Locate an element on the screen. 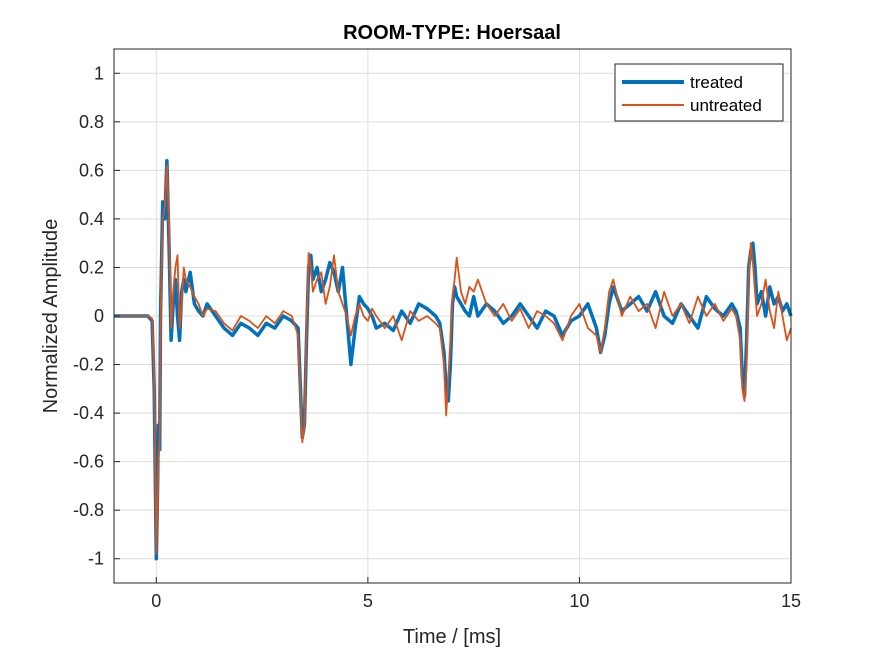  y-tick-label: 0 is located at coordinates (99, 316).